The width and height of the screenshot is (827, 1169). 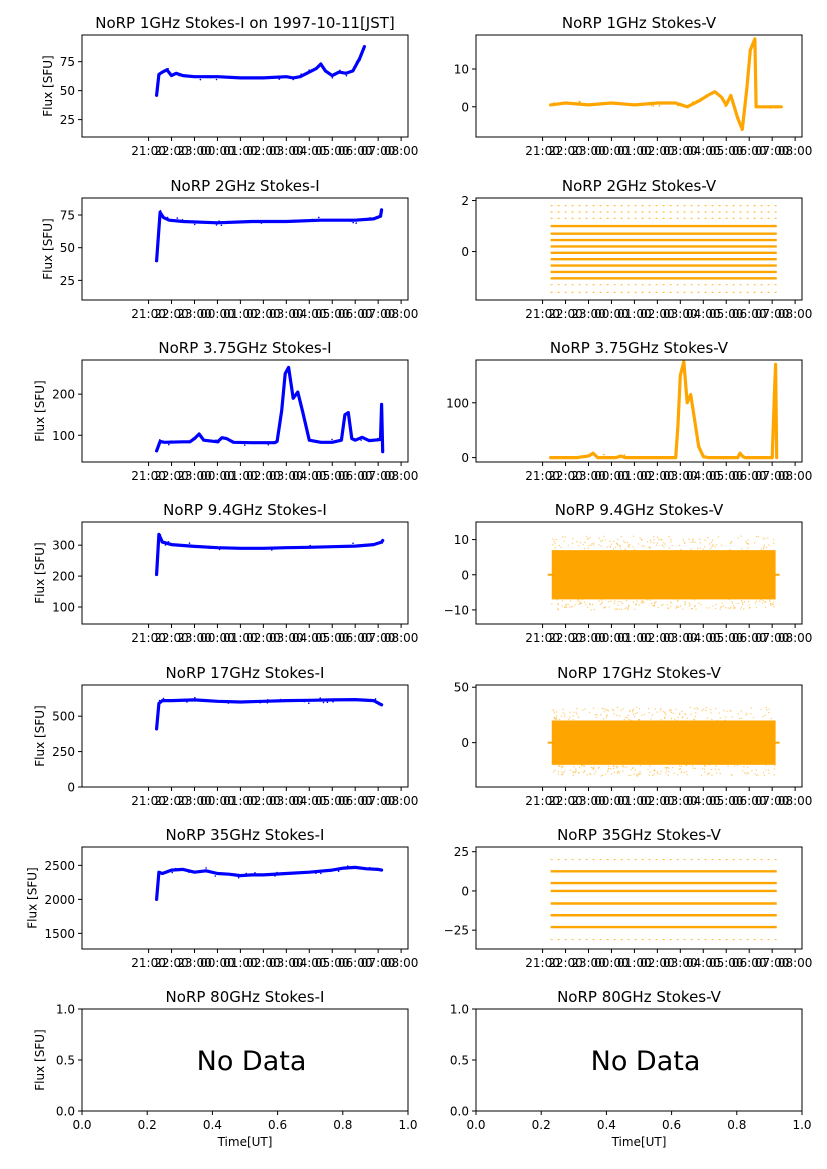 What do you see at coordinates (795, 476) in the screenshot?
I see `x-tick-label: 08:00` at bounding box center [795, 476].